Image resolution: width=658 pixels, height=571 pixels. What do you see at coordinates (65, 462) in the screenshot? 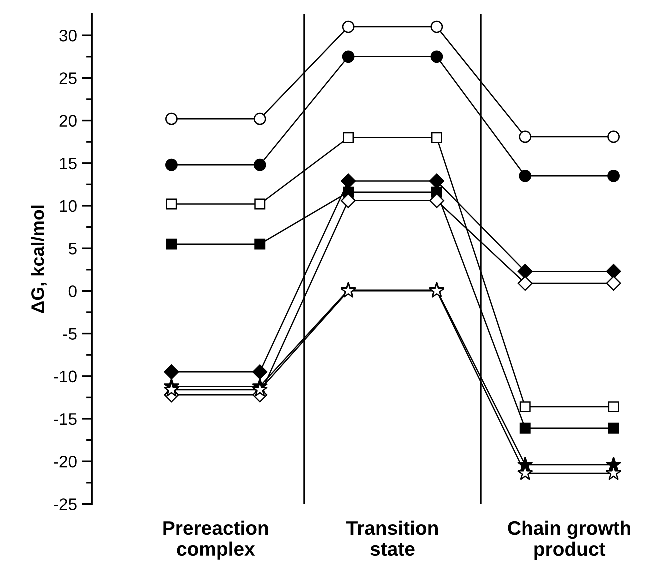
I see `y-tick-label: -20` at bounding box center [65, 462].